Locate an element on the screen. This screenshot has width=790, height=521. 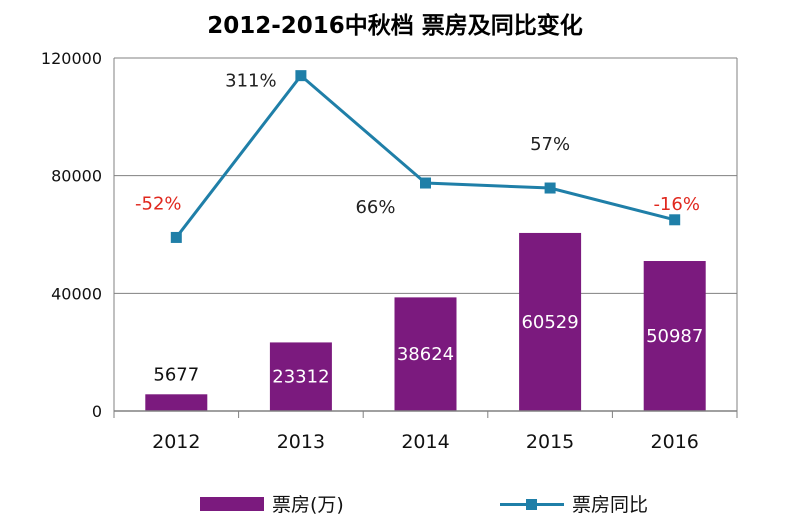
y-tick-label: 80000 is located at coordinates (76, 176).